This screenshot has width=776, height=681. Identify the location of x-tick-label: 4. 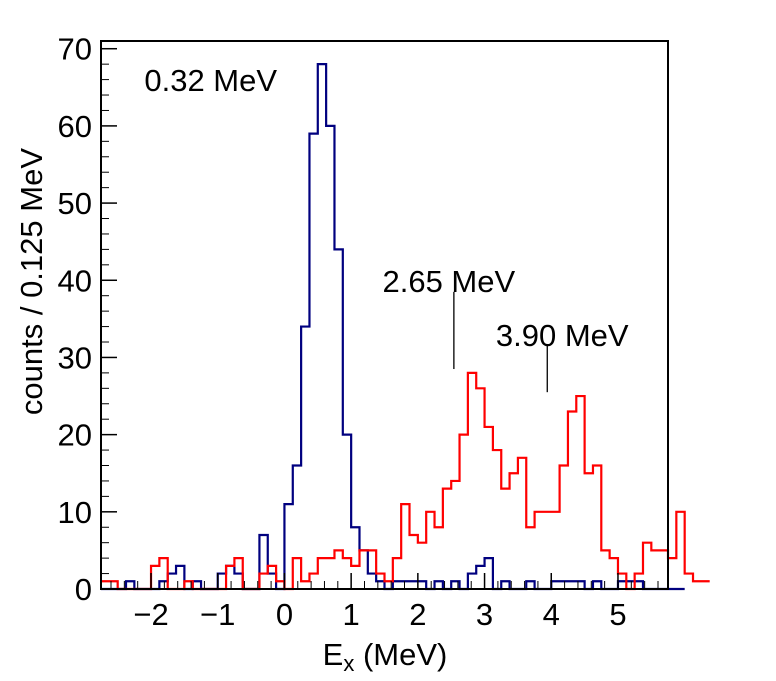
(551, 614).